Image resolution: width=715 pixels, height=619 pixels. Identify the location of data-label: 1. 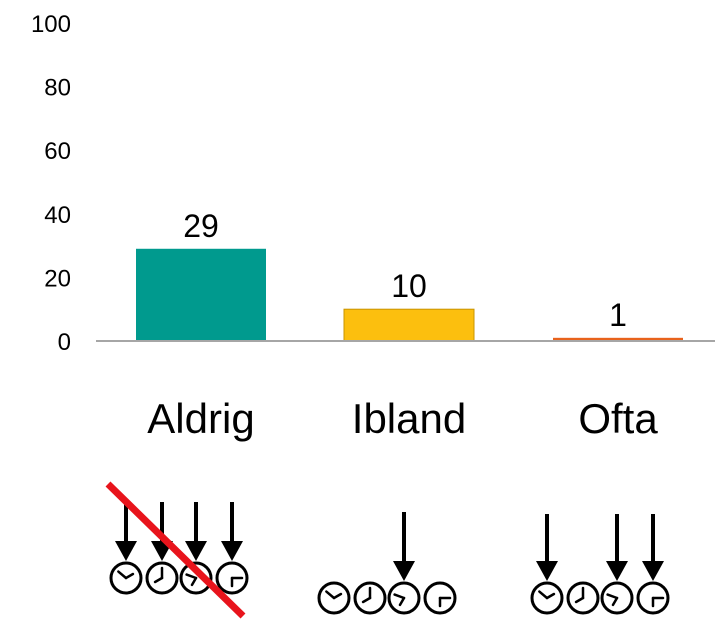
(618, 315).